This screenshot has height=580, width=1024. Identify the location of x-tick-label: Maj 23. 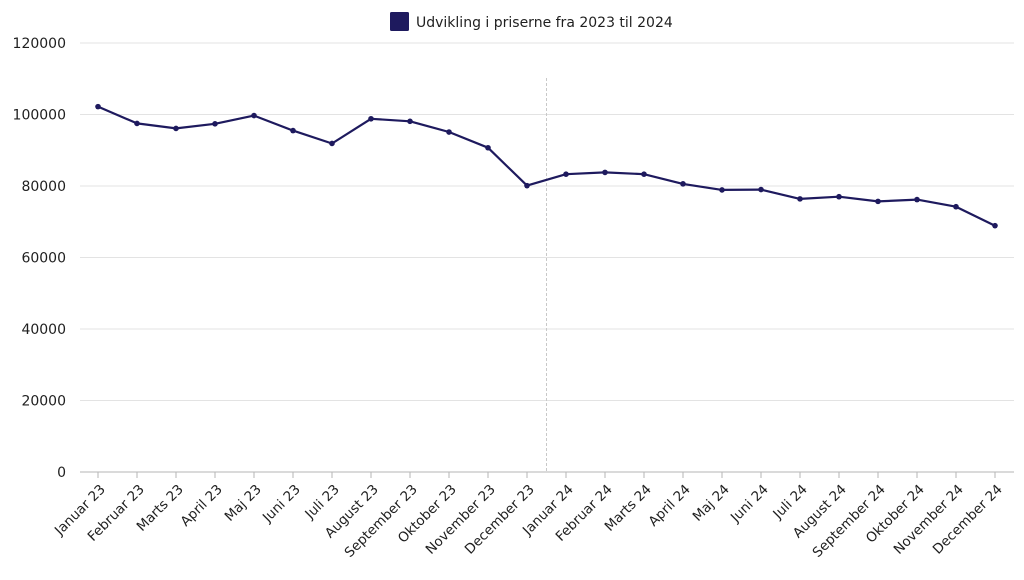
(243, 503).